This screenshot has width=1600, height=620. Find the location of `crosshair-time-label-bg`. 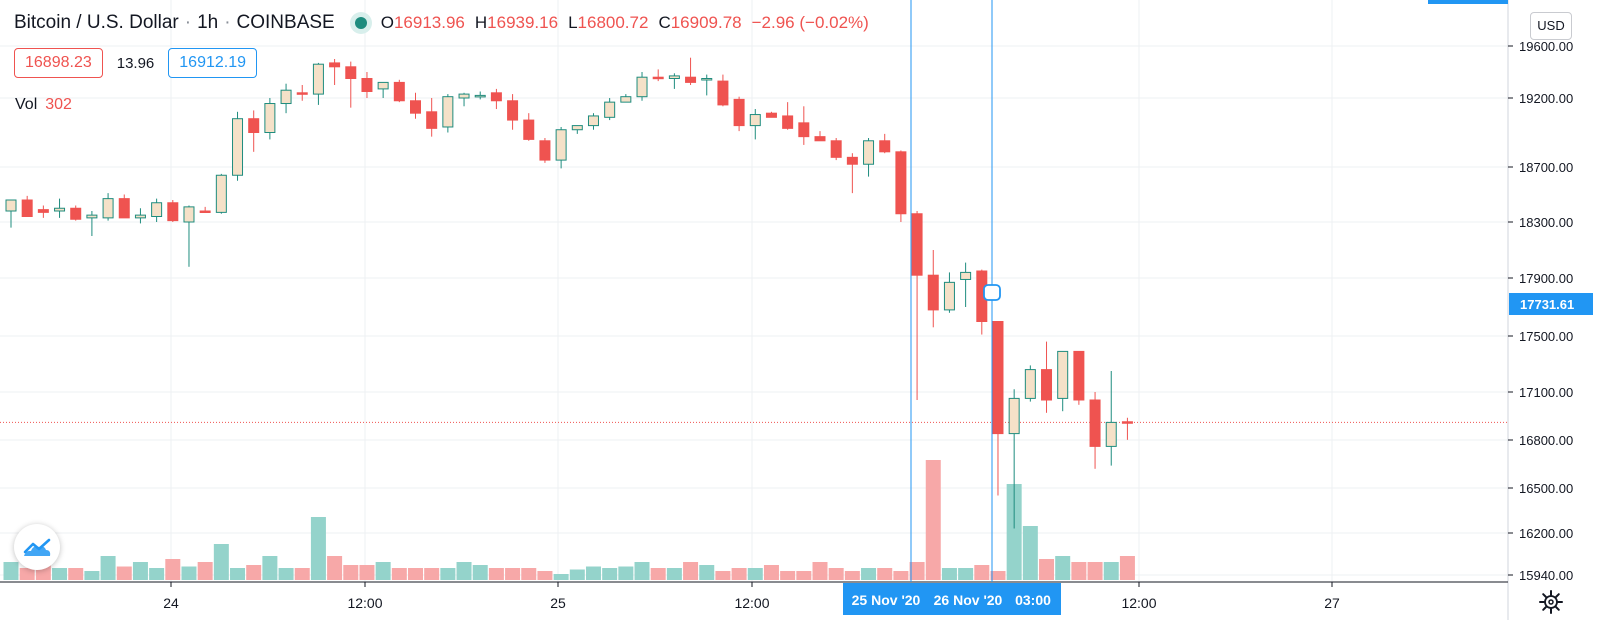

crosshair-time-label-bg is located at coordinates (952, 599).